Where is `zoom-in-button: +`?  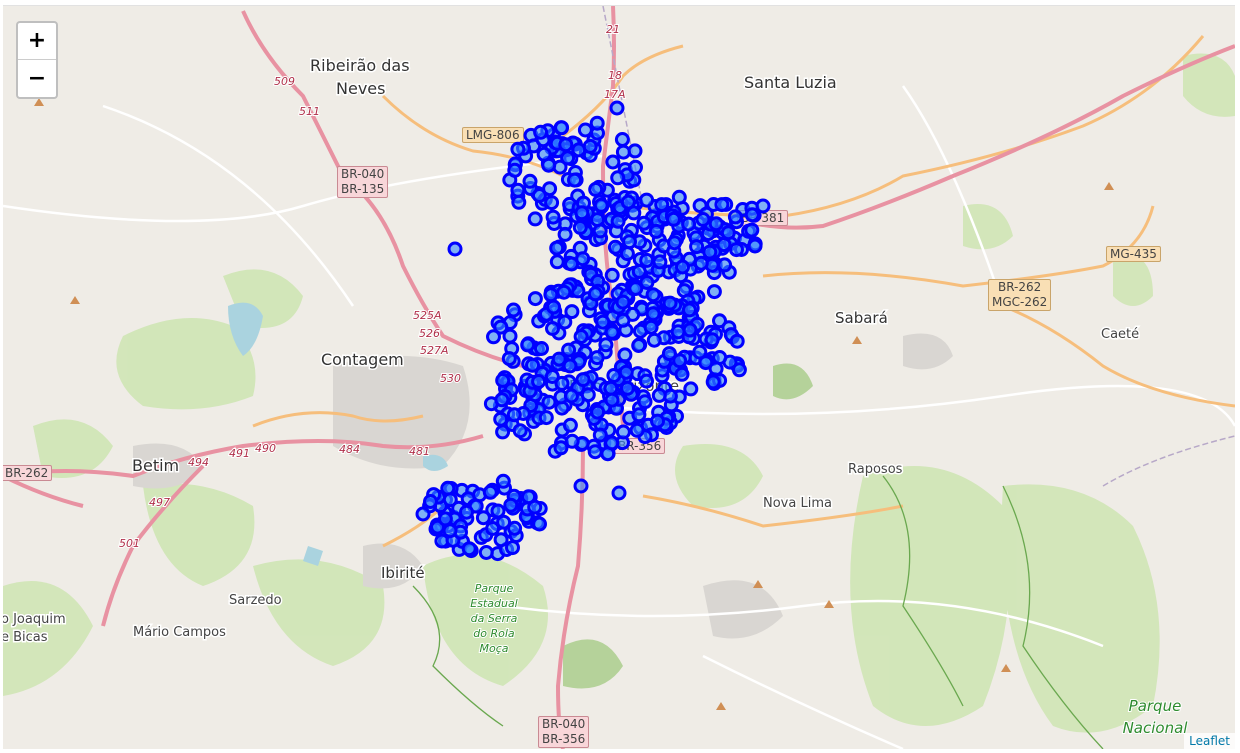
zoom-in-button: + is located at coordinates (37, 41).